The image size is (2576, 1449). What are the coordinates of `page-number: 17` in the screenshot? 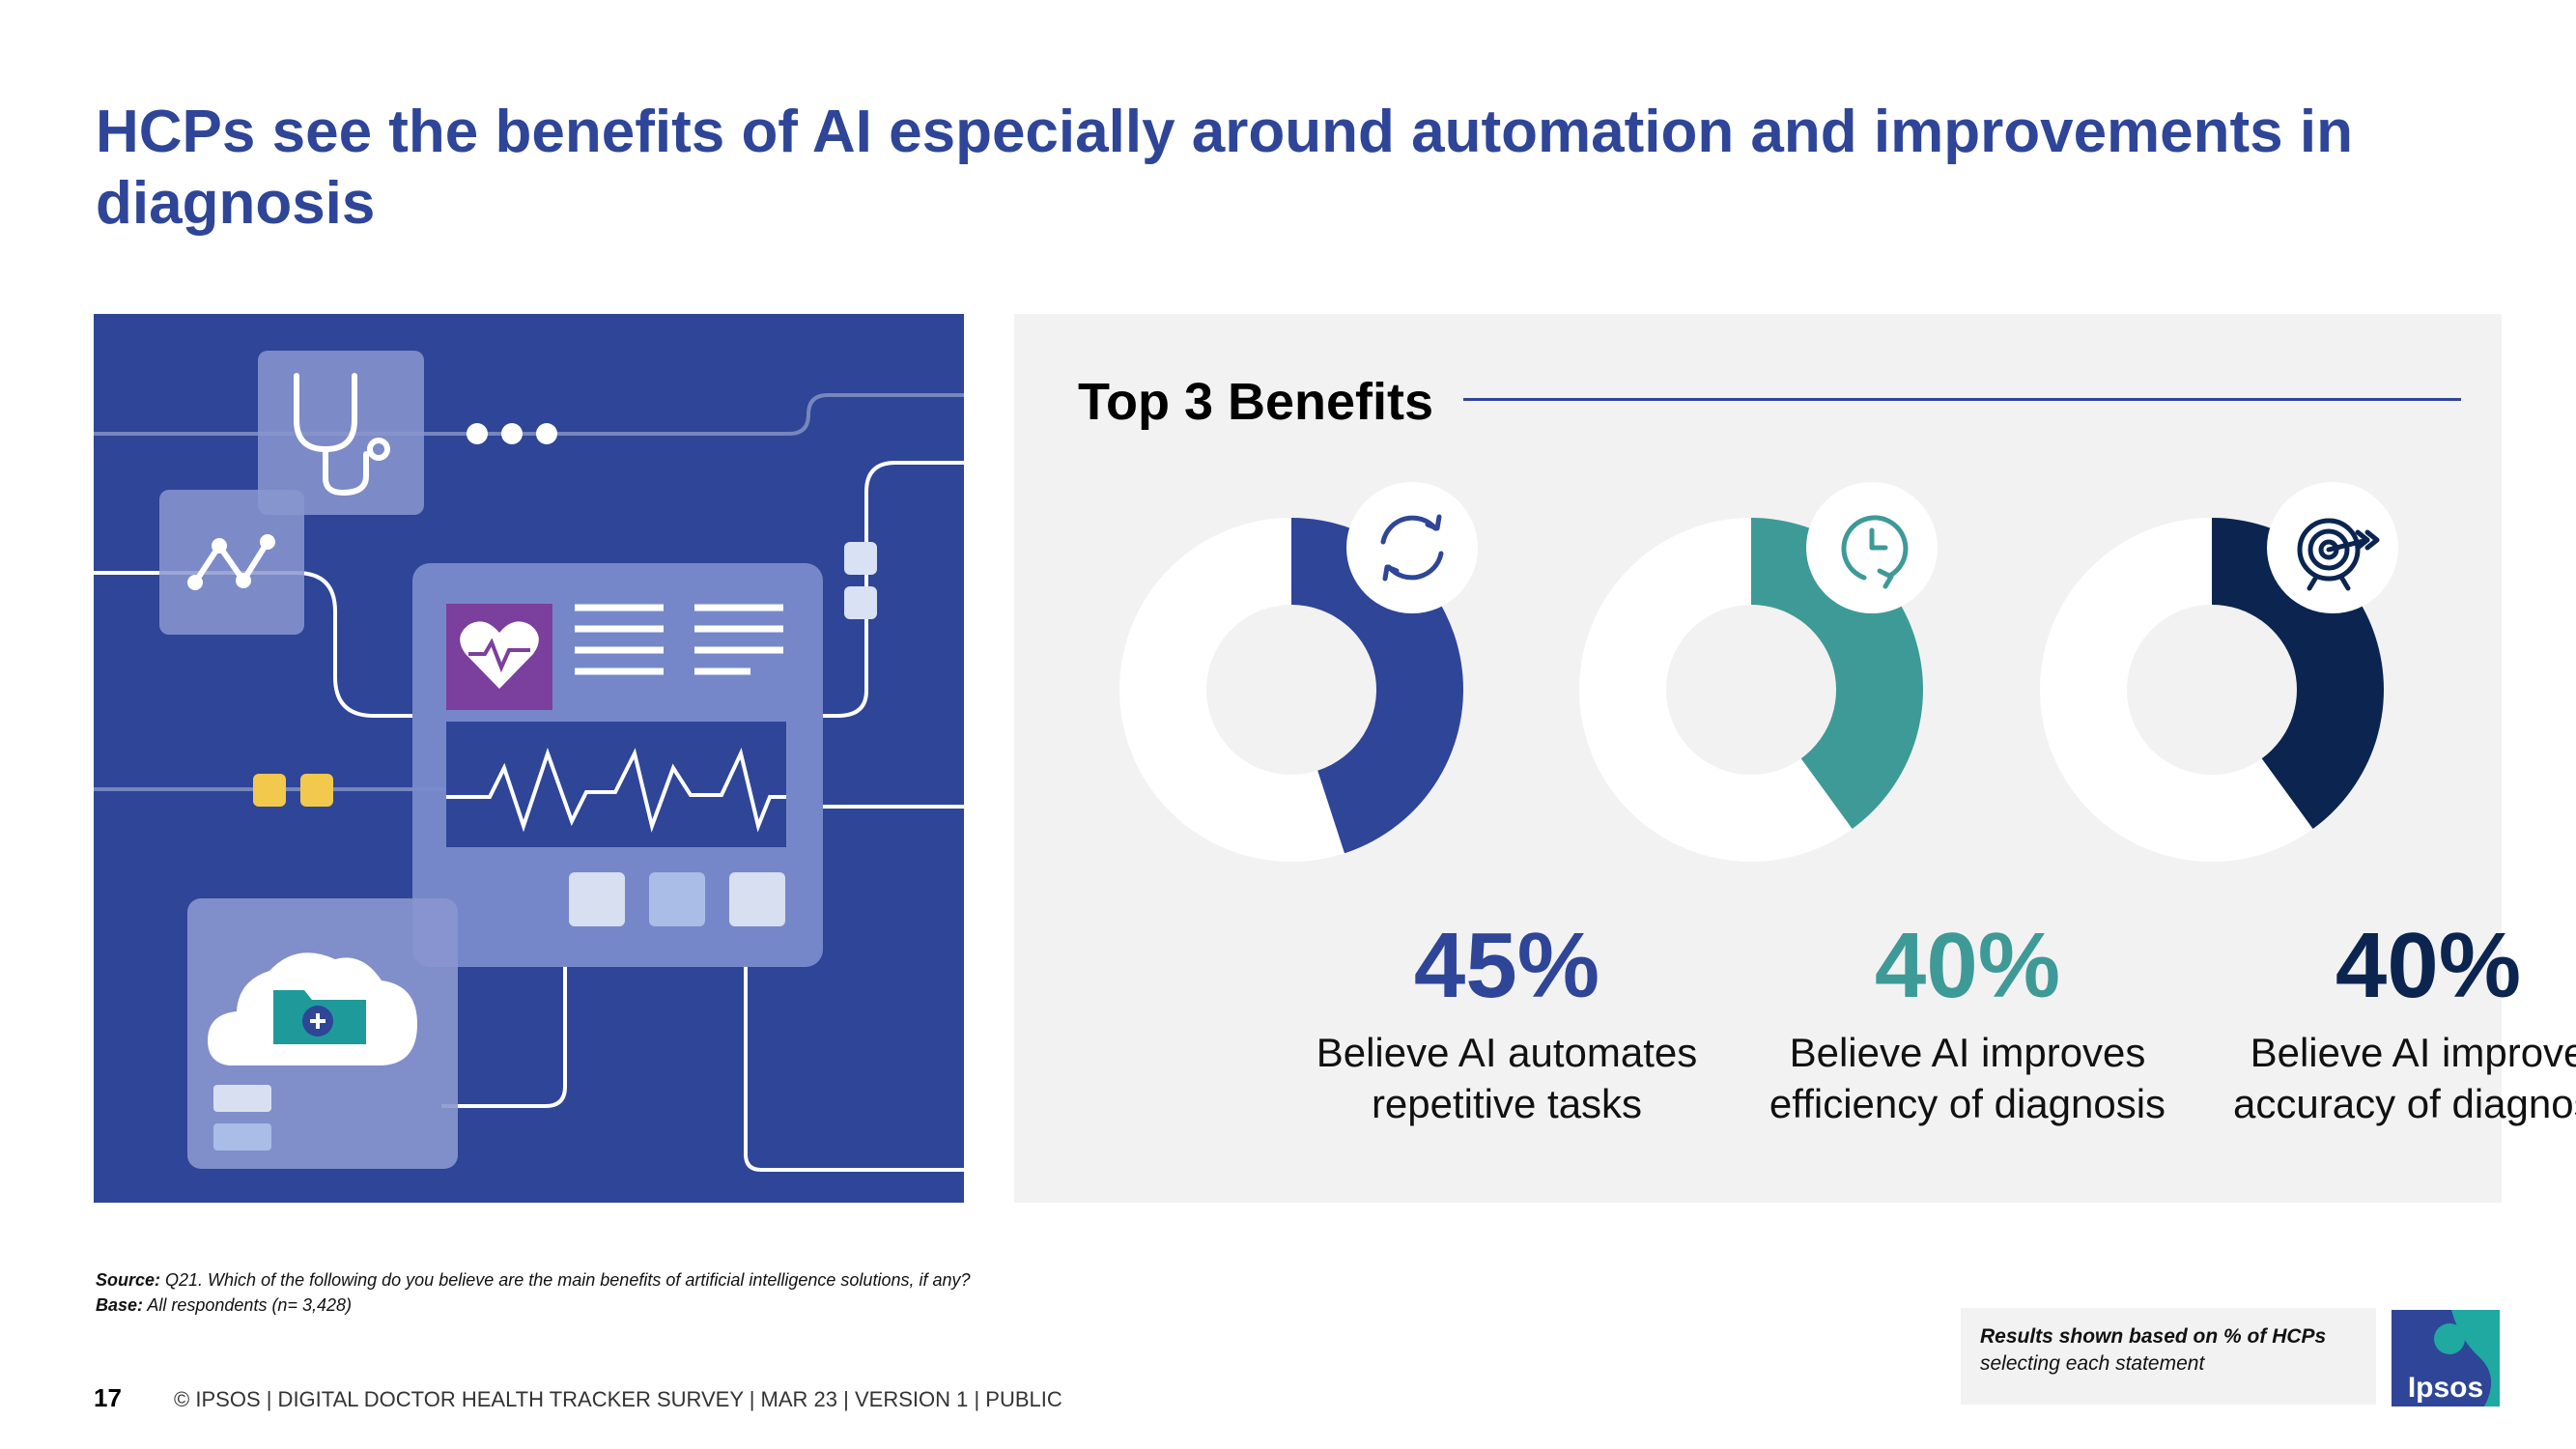 It's located at (108, 1397).